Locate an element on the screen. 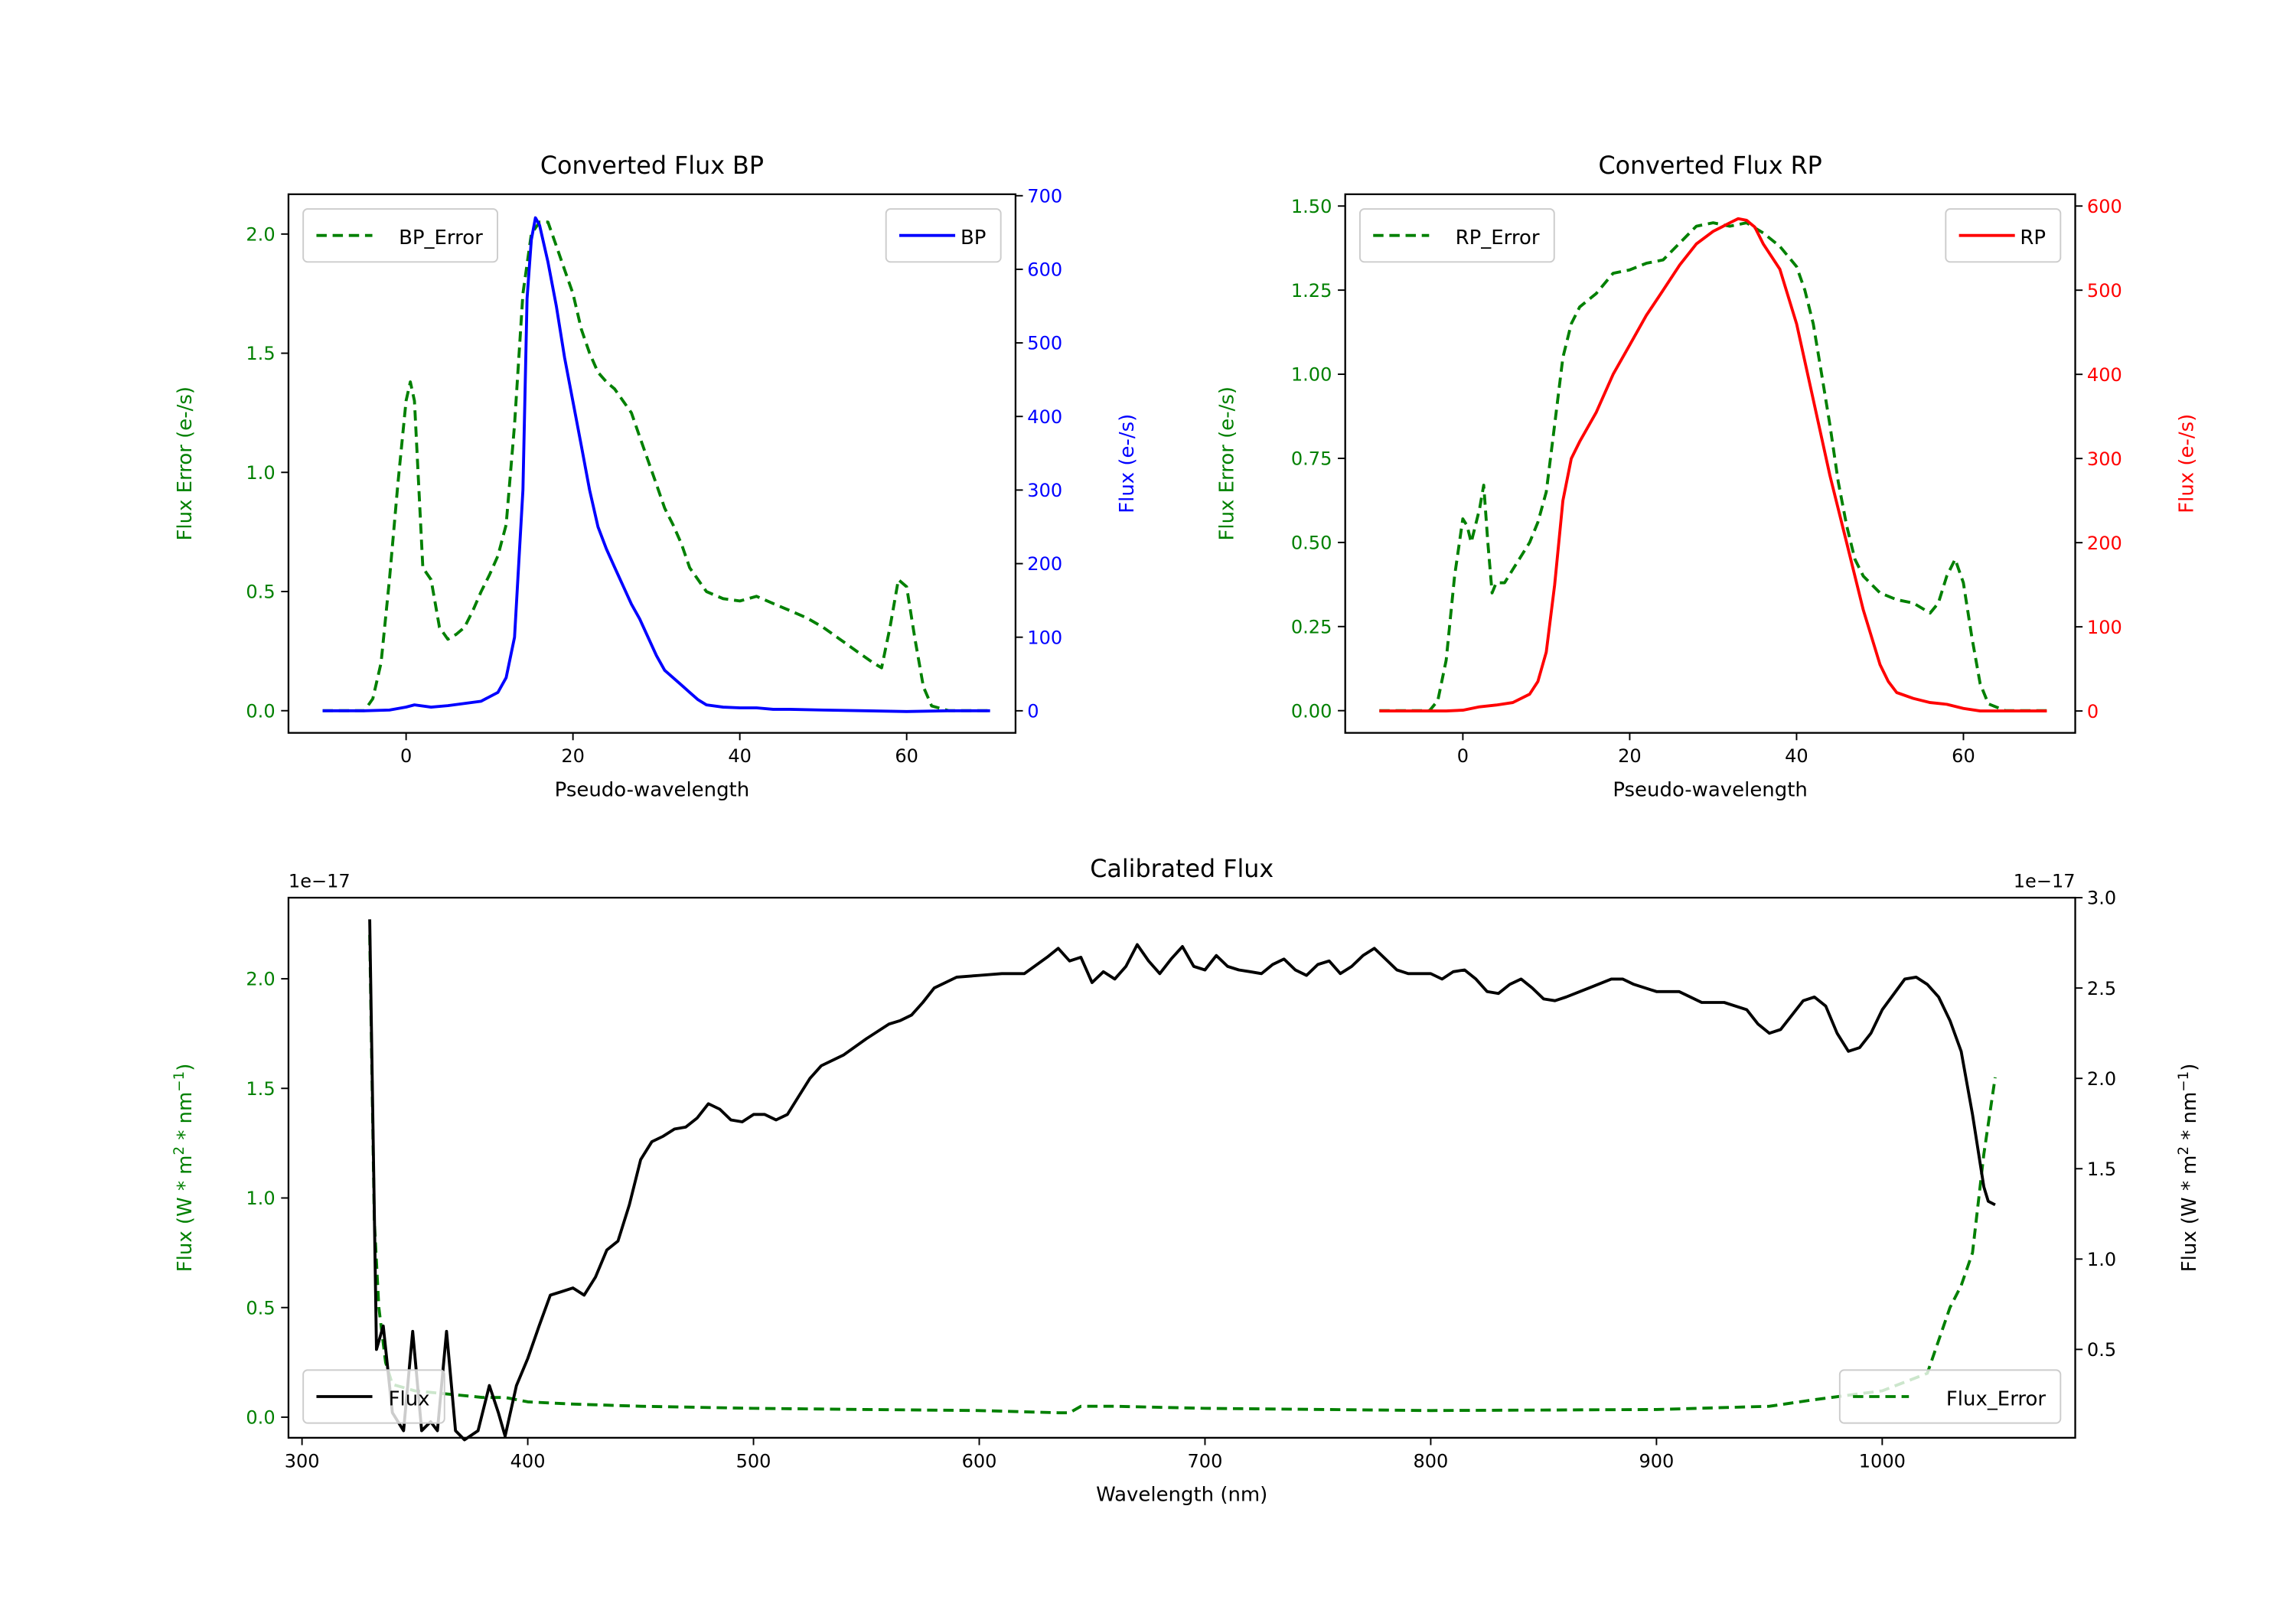 Image resolution: width=2296 pixels, height=1607 pixels. x-tick-label: 300 is located at coordinates (302, 1461).